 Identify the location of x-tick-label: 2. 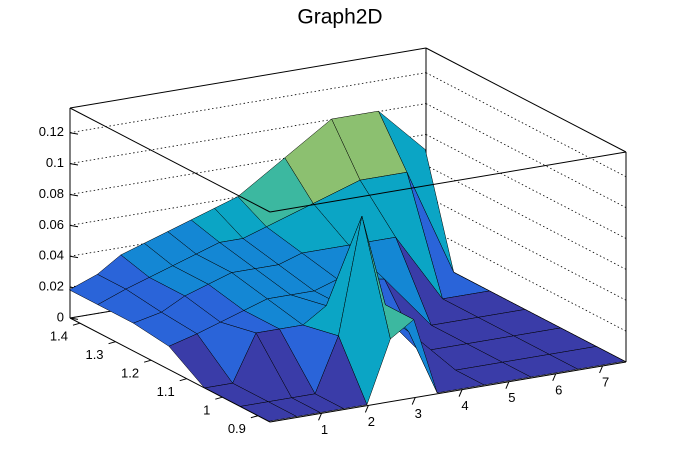
(371, 421).